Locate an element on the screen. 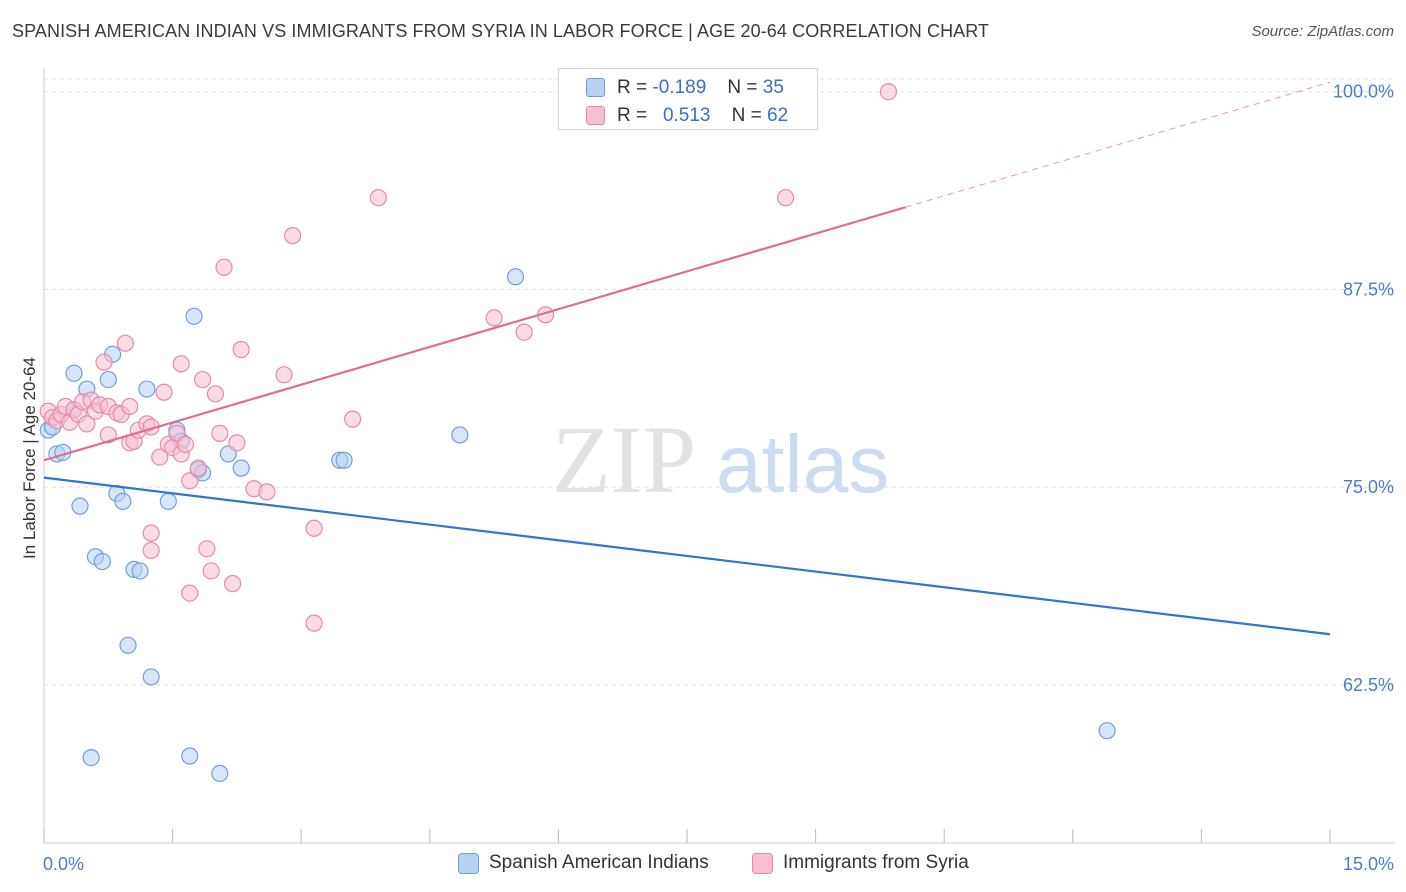 The image size is (1406, 892). stats-legend: R = -0.189 N = 35 R = 0.513 N = 62 is located at coordinates (688, 99).